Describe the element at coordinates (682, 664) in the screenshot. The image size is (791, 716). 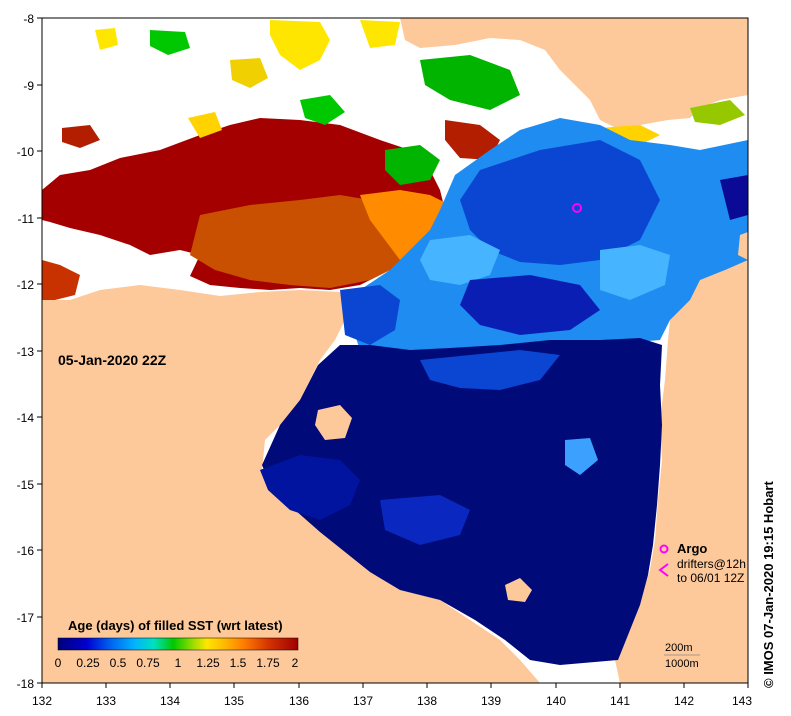
I see `contour-1000-label: 1000m` at that location.